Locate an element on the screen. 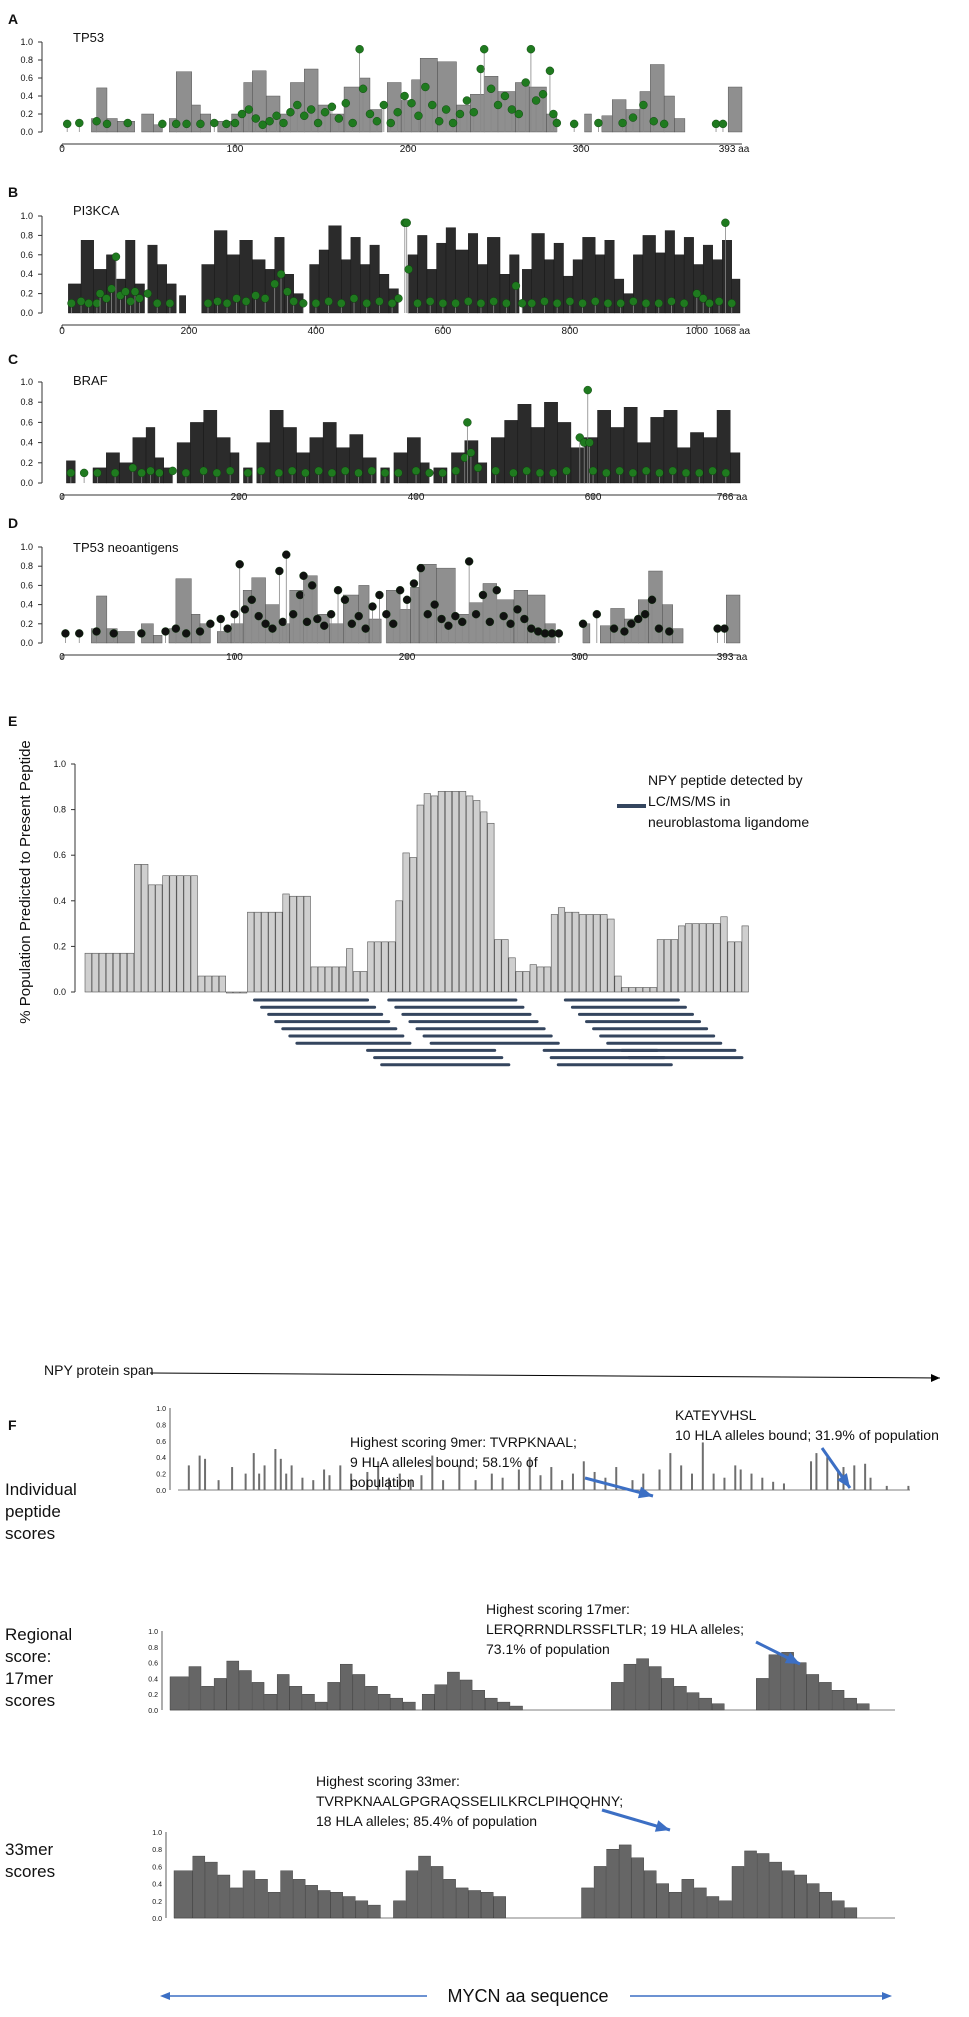  y-tick-label: 1.0 is located at coordinates (26, 382).